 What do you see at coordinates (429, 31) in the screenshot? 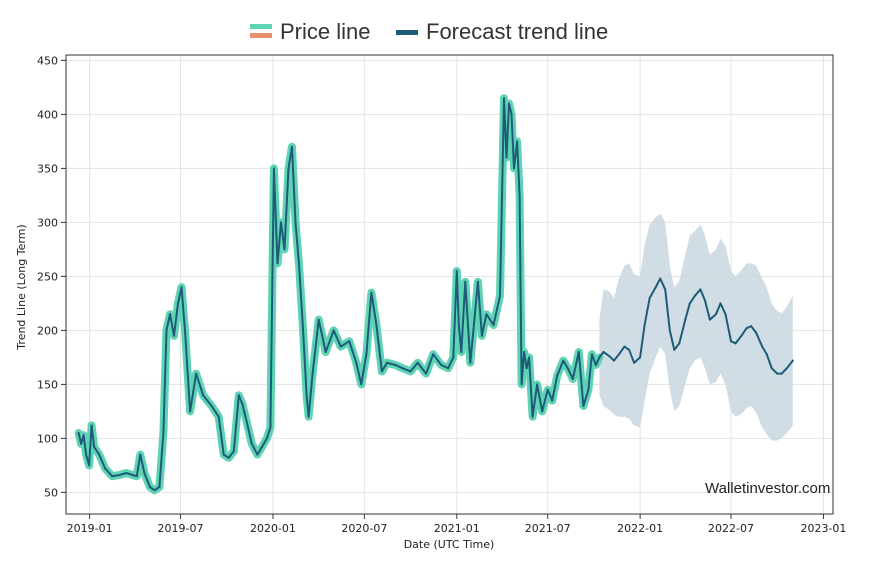
I see `legend: Price line Forecast trend line` at bounding box center [429, 31].